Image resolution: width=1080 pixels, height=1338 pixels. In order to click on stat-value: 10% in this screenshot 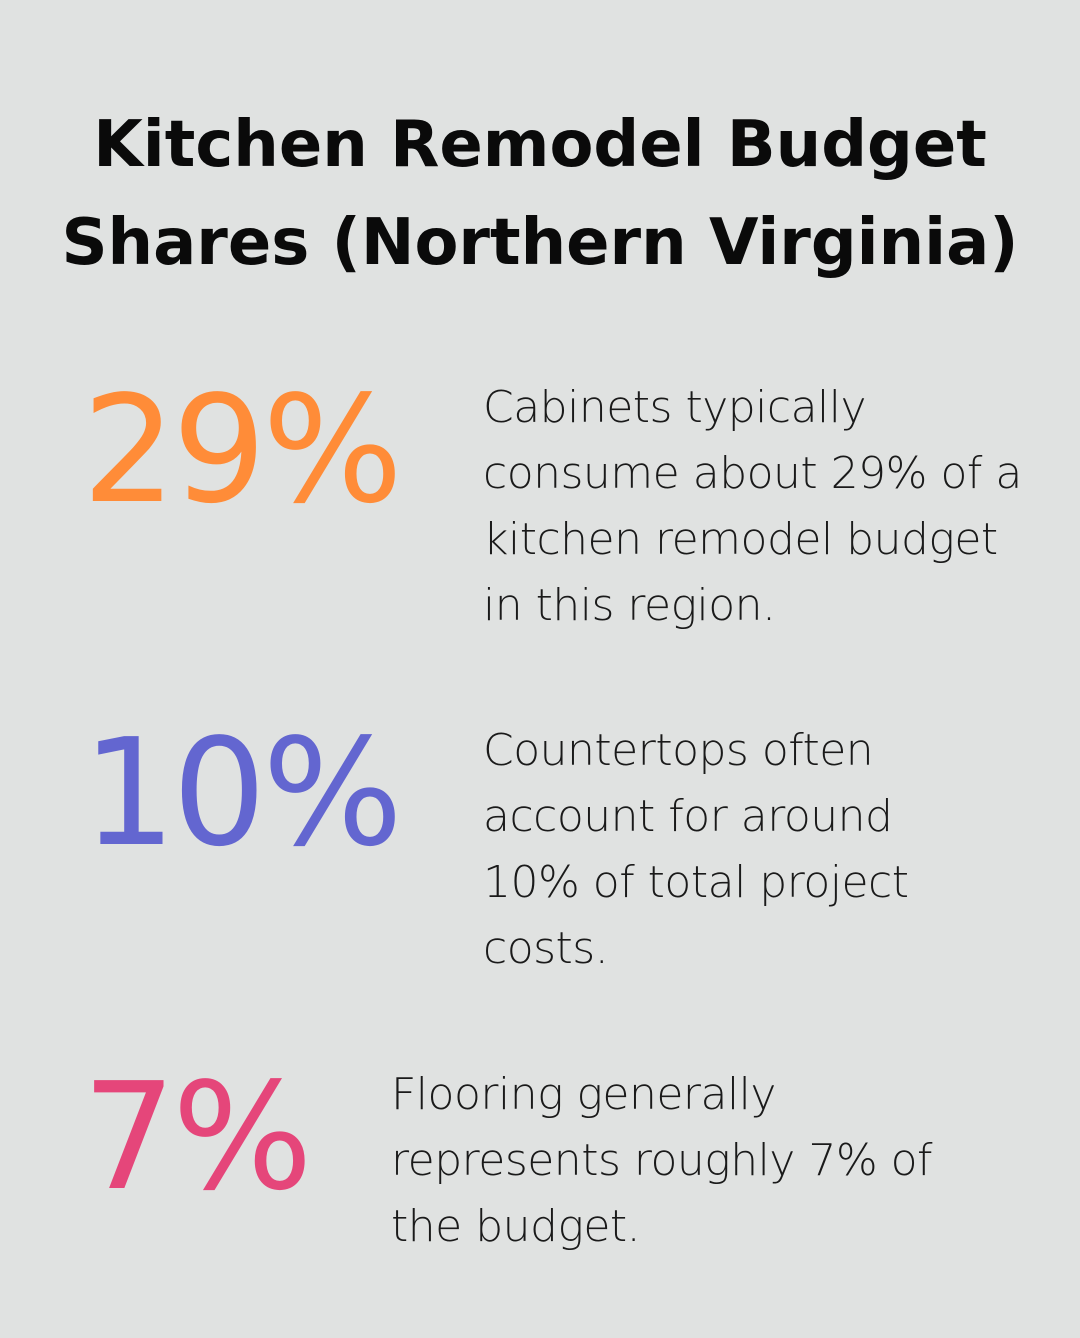, I will do `click(242, 793)`.